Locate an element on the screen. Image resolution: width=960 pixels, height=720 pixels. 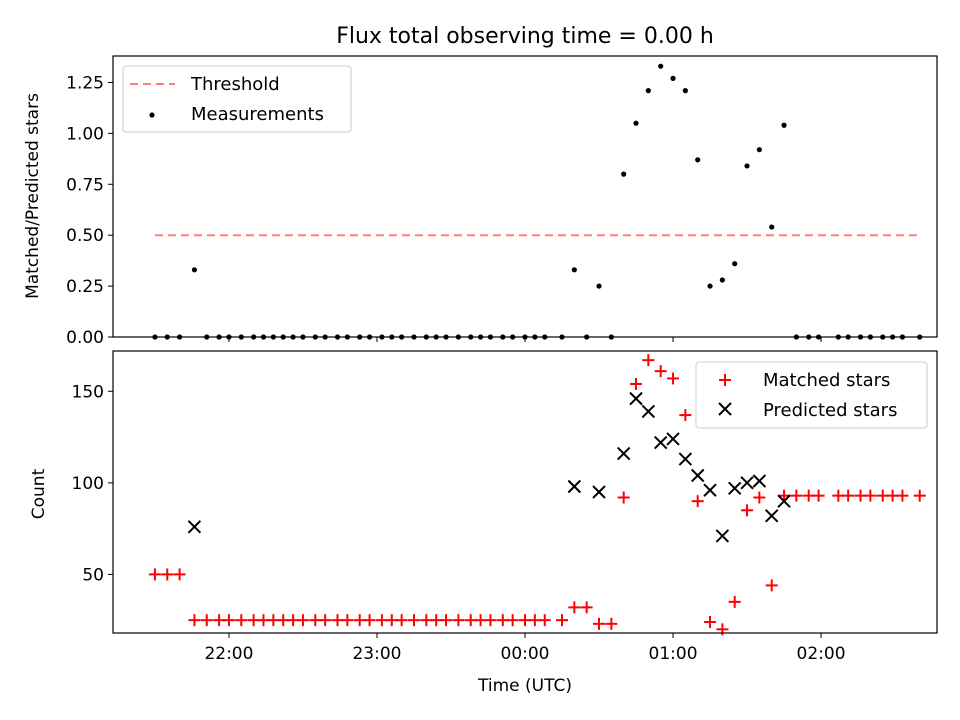
top-y-tick-label: 0.25 is located at coordinates (85, 287).